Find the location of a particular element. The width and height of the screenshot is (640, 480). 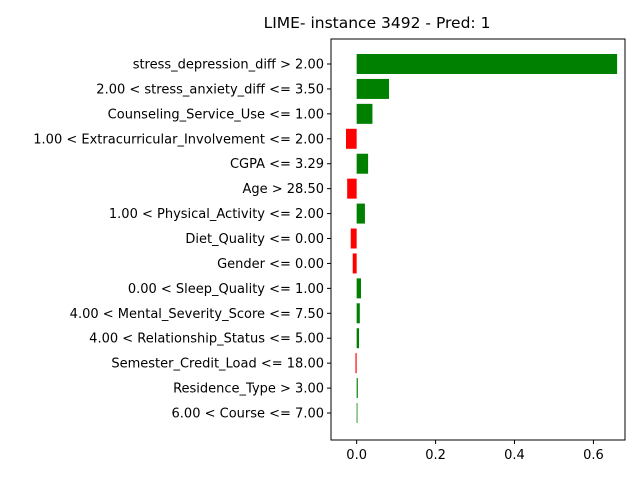

y-tick-label-0: stress_depression_diff > 2.00 is located at coordinates (228, 65).